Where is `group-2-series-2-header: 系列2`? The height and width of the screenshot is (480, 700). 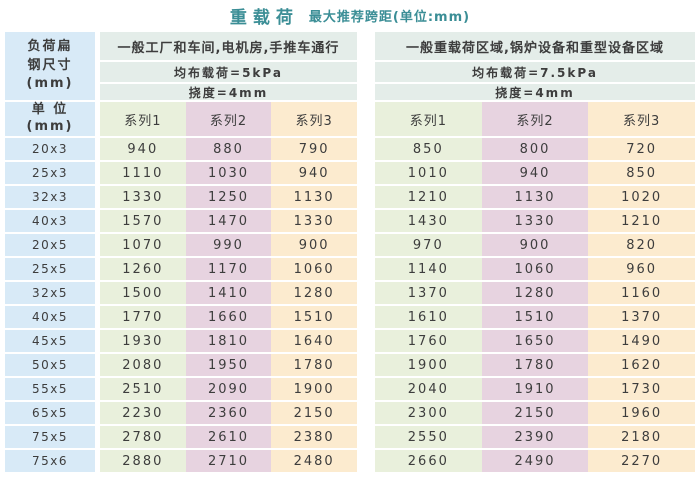 group-2-series-2-header: 系列2 is located at coordinates (535, 120).